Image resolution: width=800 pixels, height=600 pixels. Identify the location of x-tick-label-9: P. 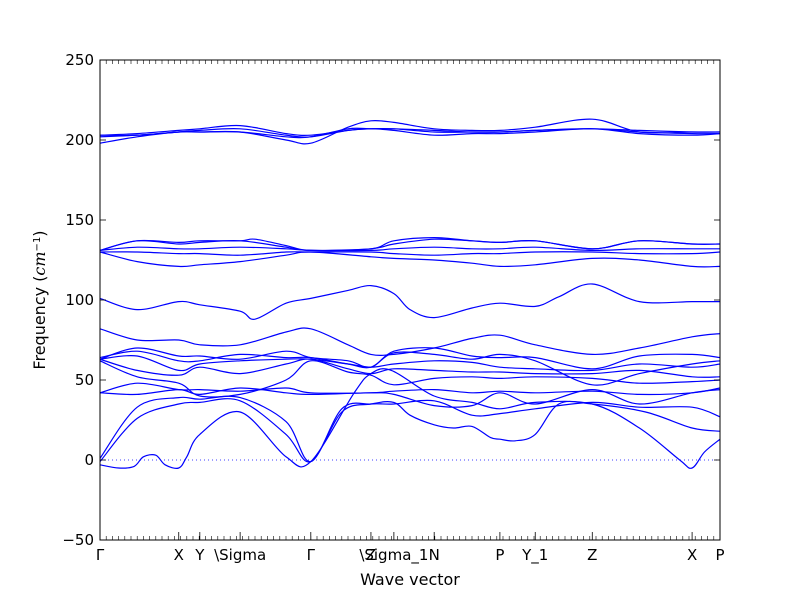
(499, 555).